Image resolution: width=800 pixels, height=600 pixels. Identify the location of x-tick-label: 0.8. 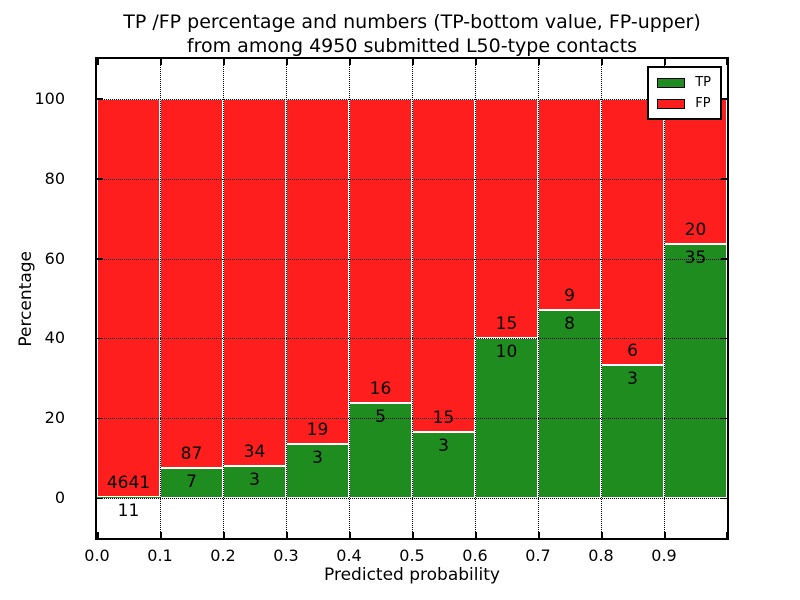
(601, 555).